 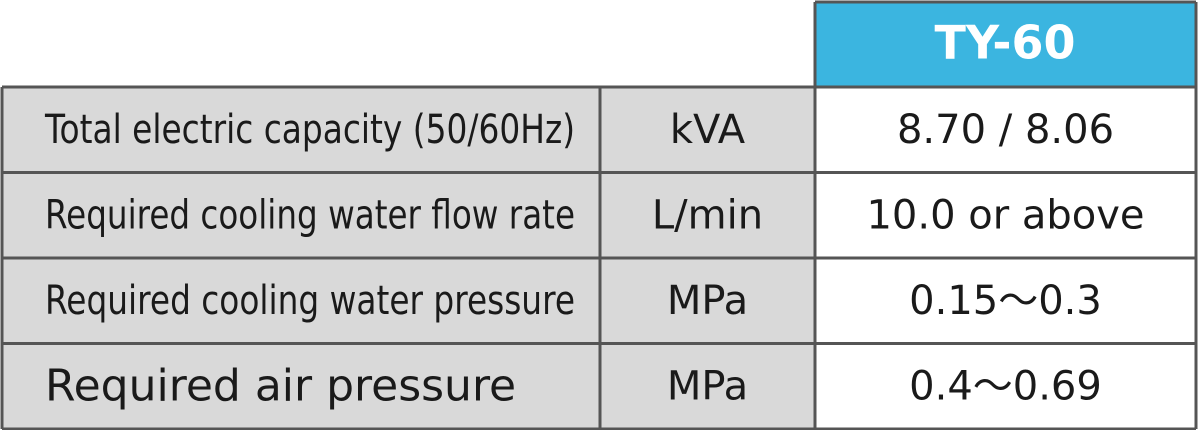 I want to click on value: 8.70 / 8.06, so click(x=1005, y=130).